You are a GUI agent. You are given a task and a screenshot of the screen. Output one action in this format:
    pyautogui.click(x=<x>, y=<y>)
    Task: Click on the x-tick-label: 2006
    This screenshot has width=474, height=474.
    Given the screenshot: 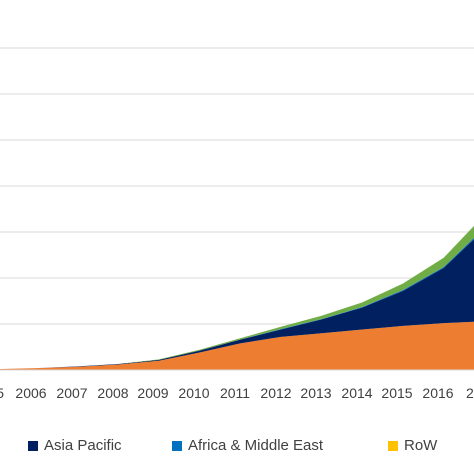 What is the action you would take?
    pyautogui.click(x=30, y=393)
    